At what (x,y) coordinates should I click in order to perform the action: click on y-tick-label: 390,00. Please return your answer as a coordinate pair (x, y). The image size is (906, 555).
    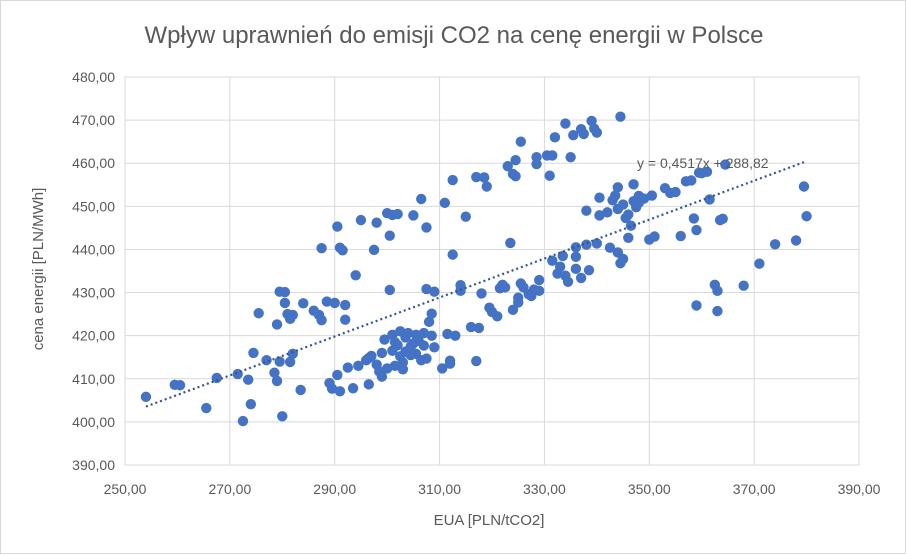
    Looking at the image, I should click on (93, 465).